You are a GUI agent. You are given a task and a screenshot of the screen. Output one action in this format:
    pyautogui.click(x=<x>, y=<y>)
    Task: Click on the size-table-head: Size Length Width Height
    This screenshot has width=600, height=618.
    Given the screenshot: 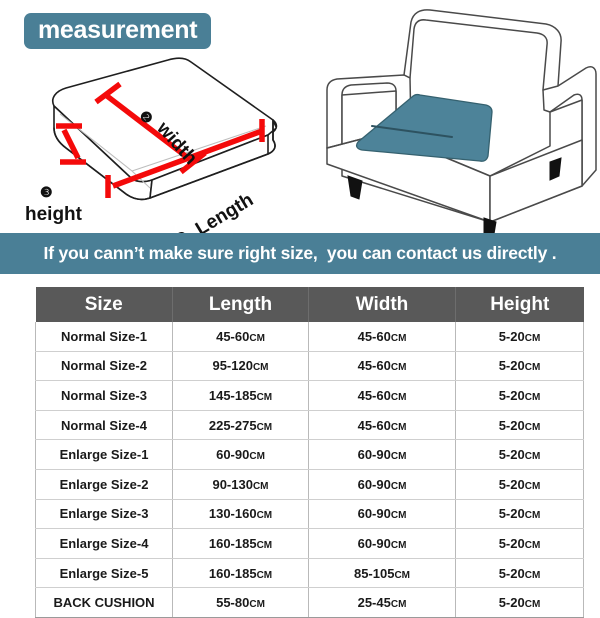 What is the action you would take?
    pyautogui.click(x=309, y=304)
    